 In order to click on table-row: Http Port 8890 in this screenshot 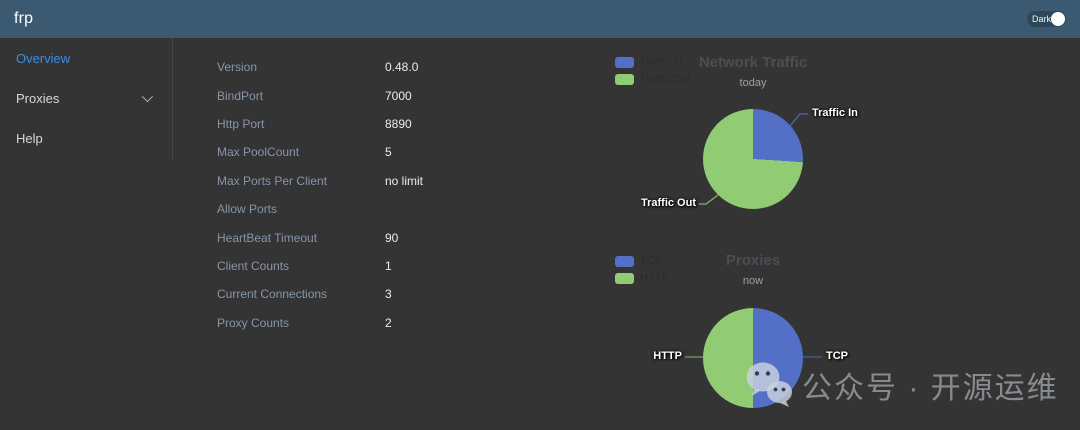, I will do `click(320, 124)`.